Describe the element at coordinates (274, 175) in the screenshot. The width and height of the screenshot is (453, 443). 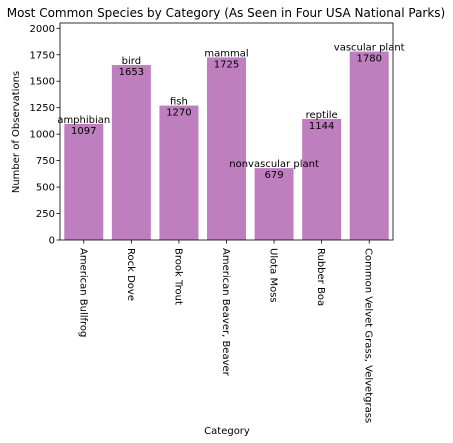
I see `bar-value-label: 679` at that location.